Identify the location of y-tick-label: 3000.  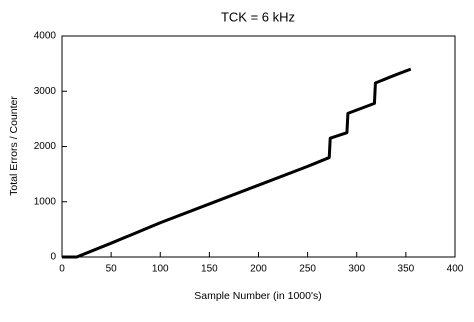
(45, 91).